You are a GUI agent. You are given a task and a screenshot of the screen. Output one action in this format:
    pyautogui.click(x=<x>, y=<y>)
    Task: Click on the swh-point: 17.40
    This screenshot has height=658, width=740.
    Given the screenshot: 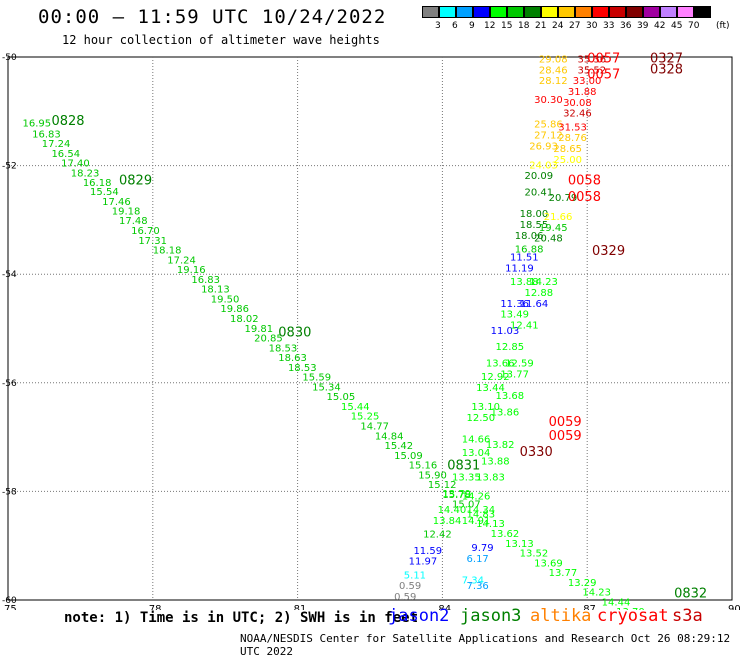 What is the action you would take?
    pyautogui.click(x=75, y=164)
    